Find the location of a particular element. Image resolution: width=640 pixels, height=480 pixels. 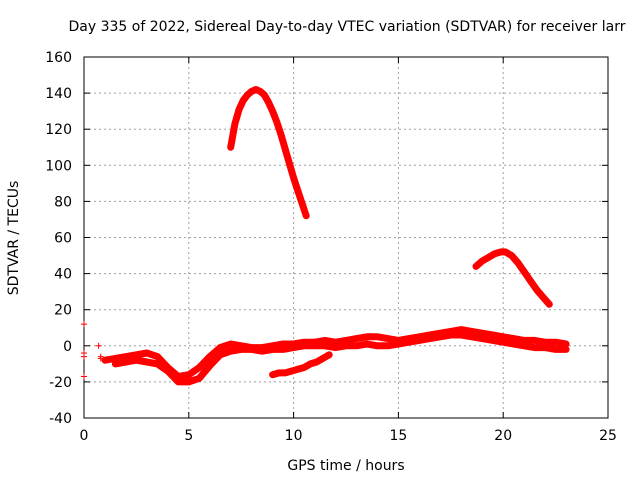

y-tick-label: 80 is located at coordinates (63, 202).